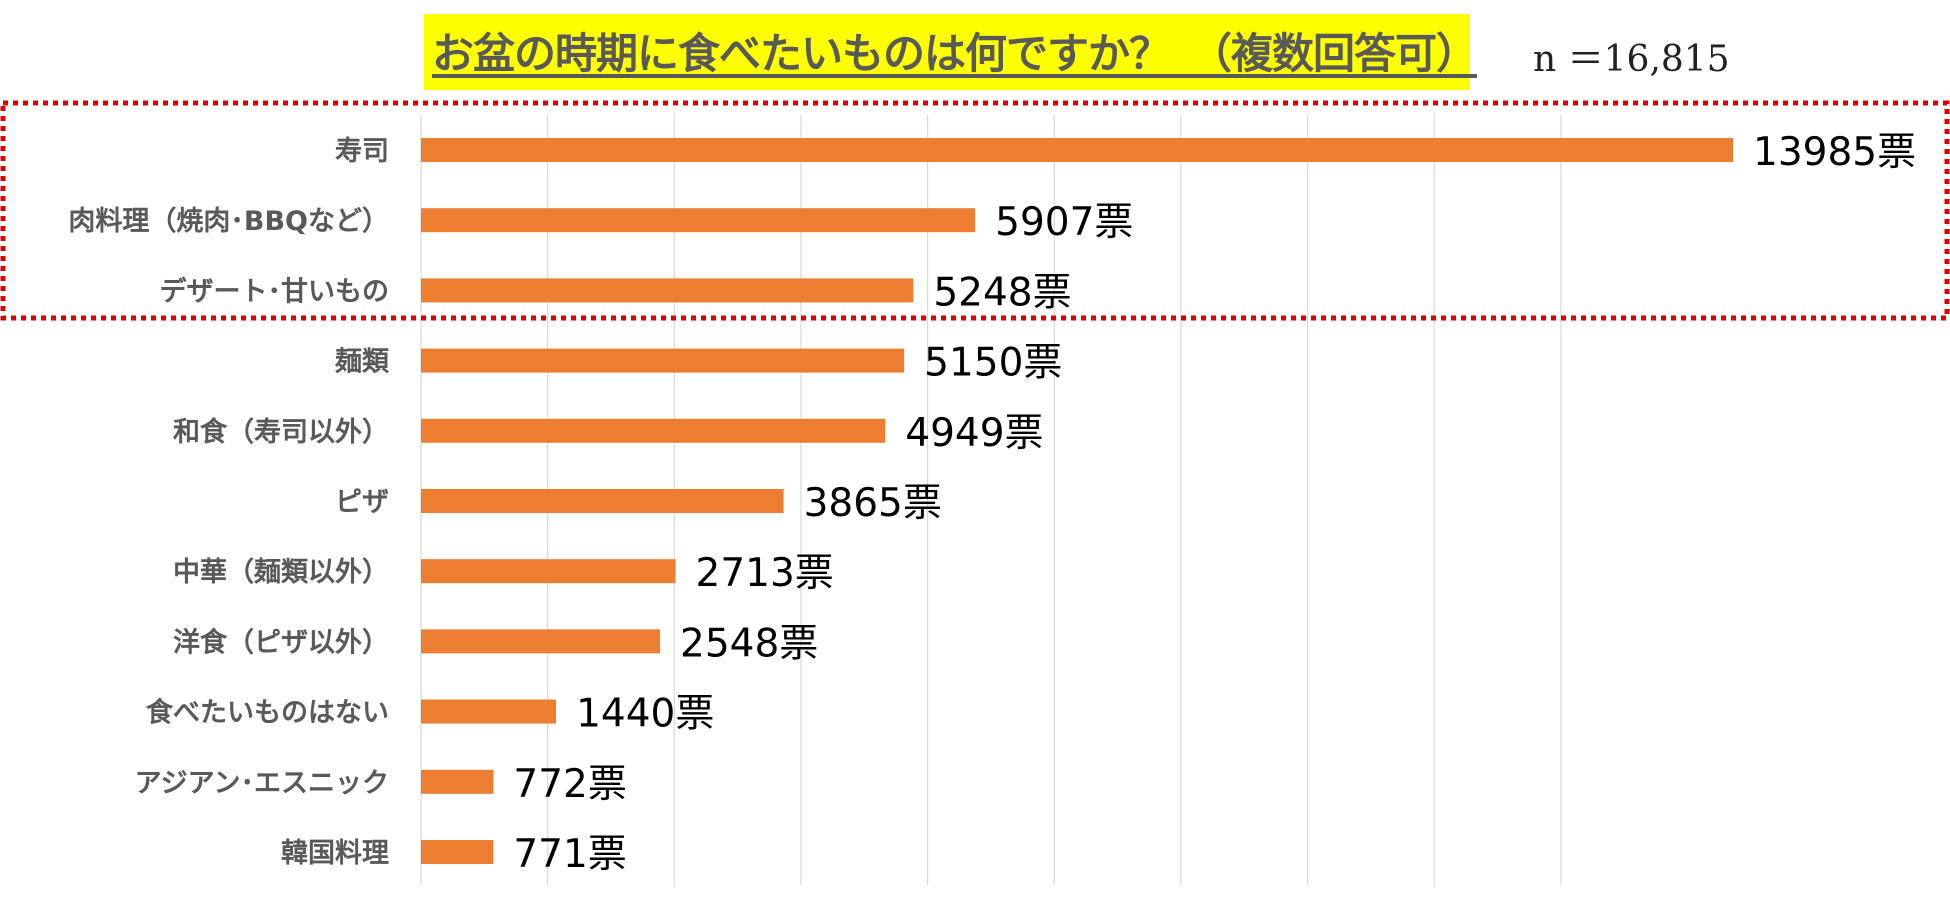  I want to click on value-label: 2548票, so click(749, 643).